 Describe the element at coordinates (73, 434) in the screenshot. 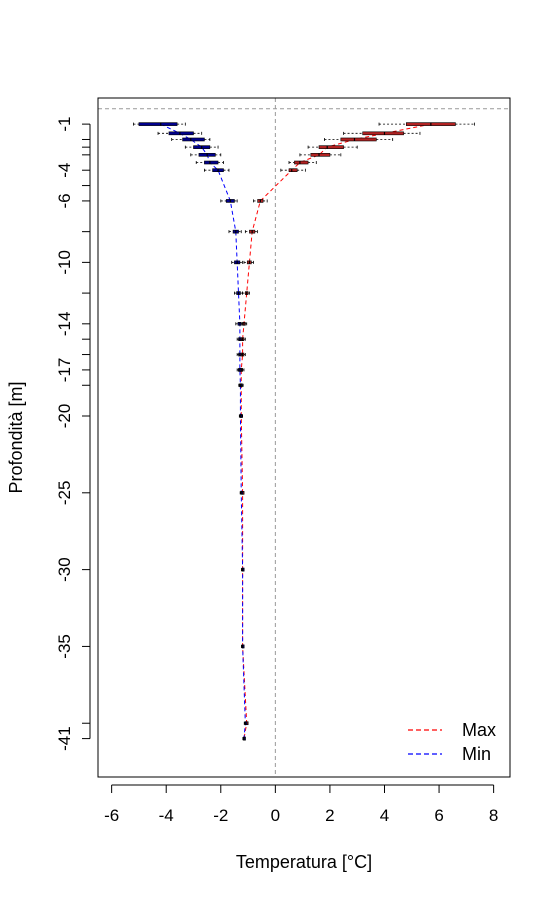

I see `y-axis: -1 -4 -6 -10 -14 -17 -20 -25 -30 -35 -41` at that location.